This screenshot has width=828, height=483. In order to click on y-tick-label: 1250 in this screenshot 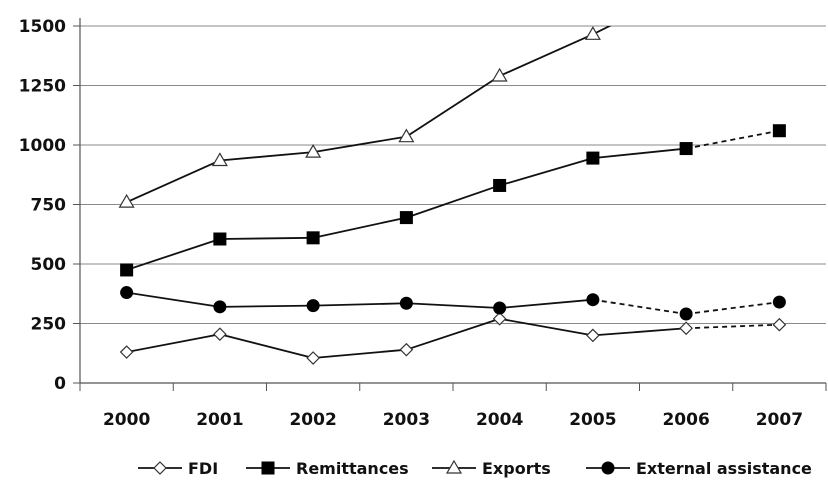, I will do `click(42, 87)`.